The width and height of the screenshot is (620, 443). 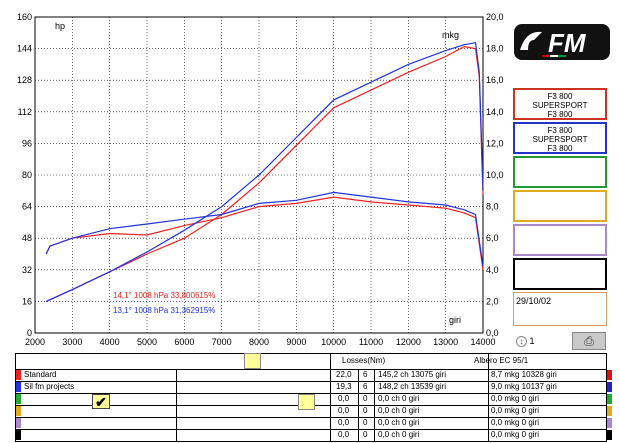 What do you see at coordinates (24, 80) in the screenshot?
I see `y-left-tick-label: 128` at bounding box center [24, 80].